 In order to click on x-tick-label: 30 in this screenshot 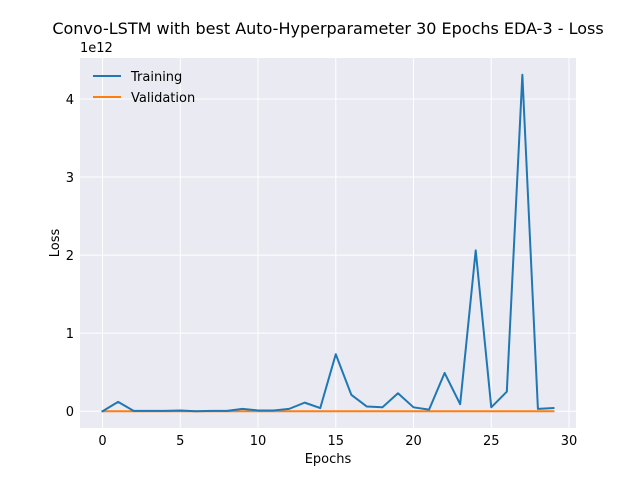, I will do `click(569, 441)`.